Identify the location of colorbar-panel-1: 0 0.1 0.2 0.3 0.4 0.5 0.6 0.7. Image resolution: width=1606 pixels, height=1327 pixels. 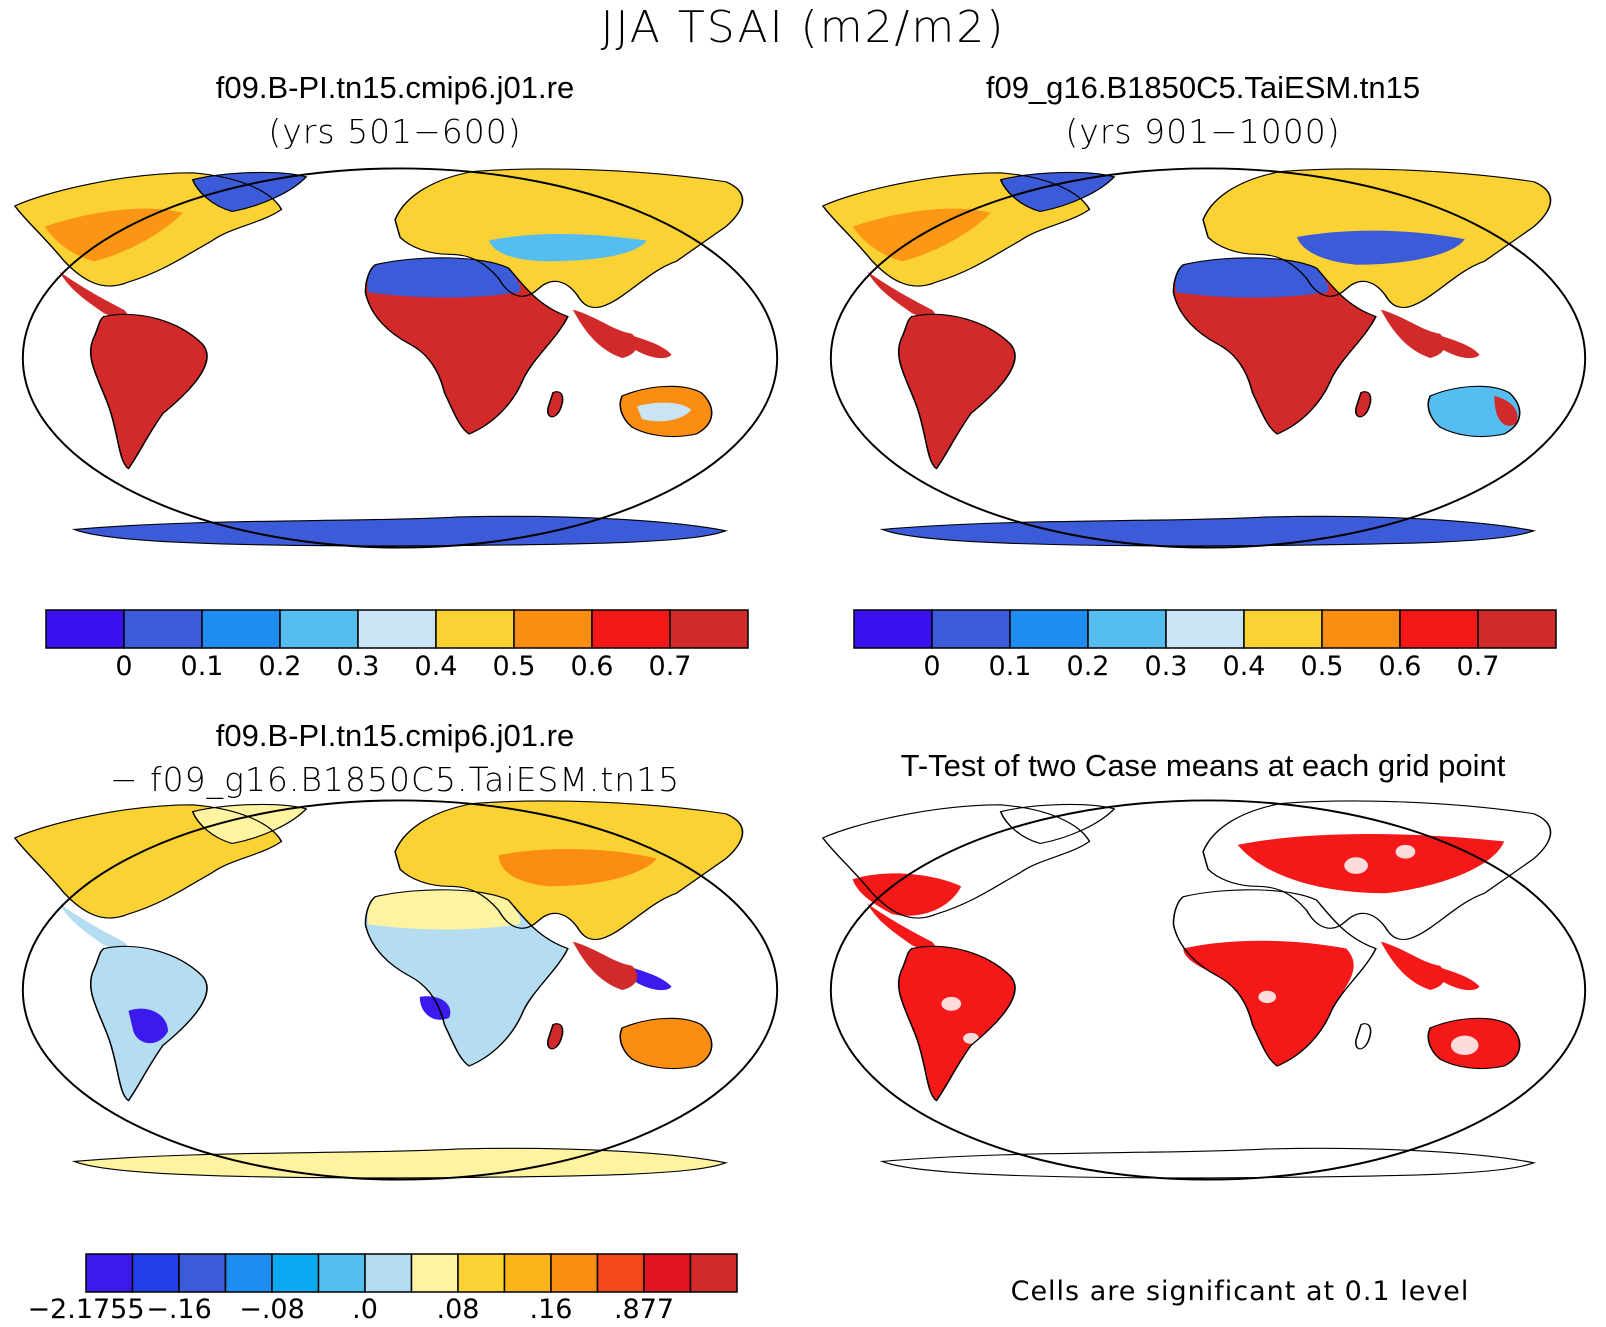
(397, 645).